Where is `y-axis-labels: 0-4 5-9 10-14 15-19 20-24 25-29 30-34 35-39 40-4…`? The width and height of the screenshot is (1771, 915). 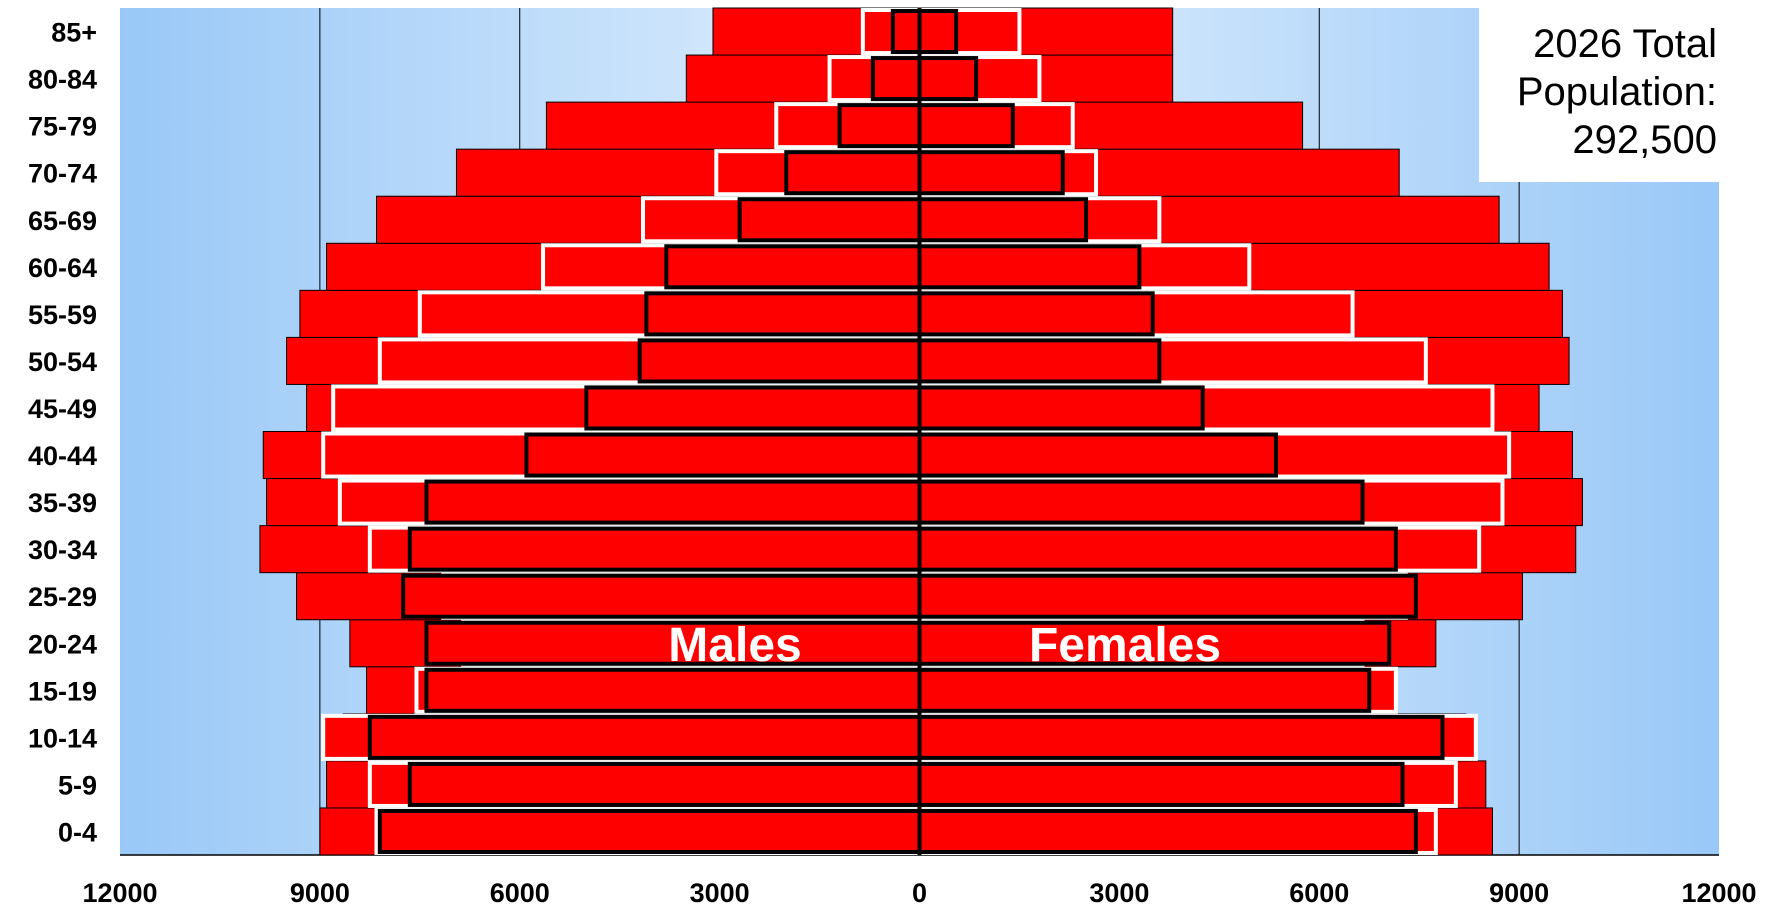
y-axis-labels: 0-4 5-9 10-14 15-19 20-24 25-29 30-34 35-39 40-4… is located at coordinates (62, 433).